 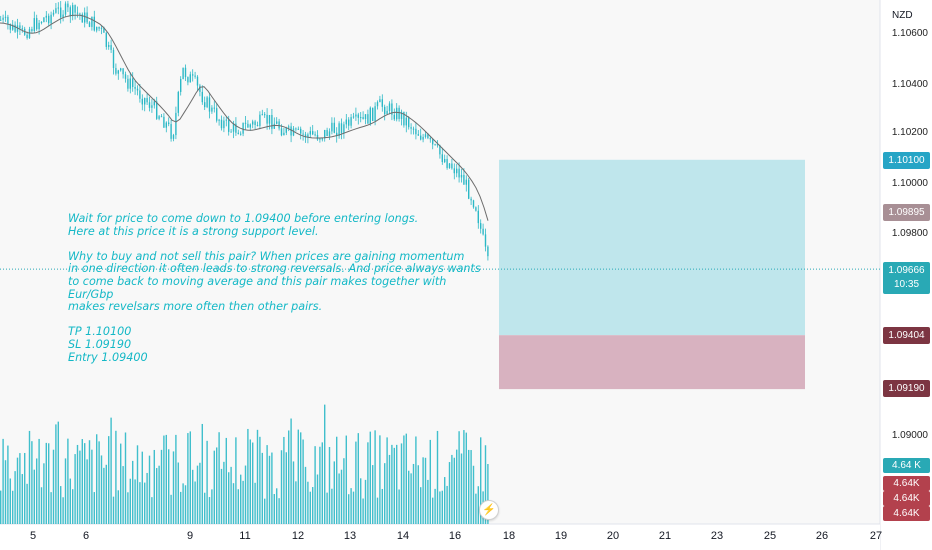 What do you see at coordinates (909, 132) in the screenshot?
I see `price-tick-label: 1.10200` at bounding box center [909, 132].